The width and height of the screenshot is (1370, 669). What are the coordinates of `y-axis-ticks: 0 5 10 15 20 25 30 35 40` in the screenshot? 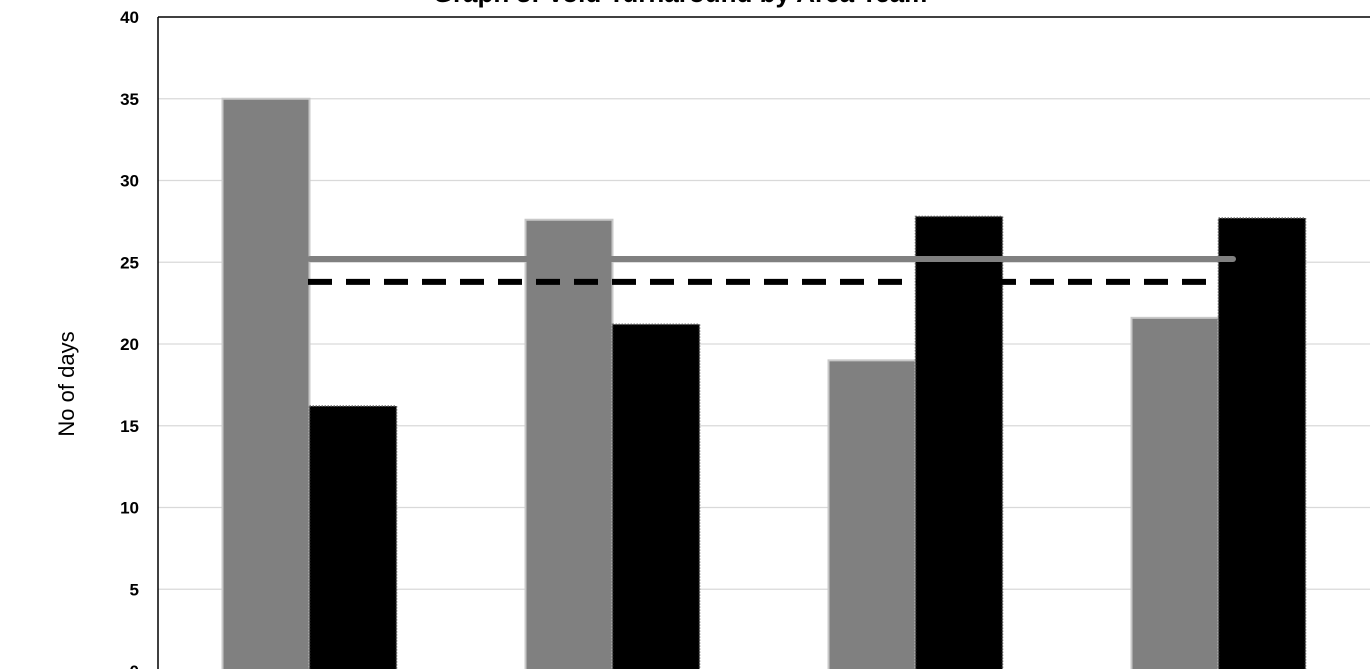 It's located at (129, 338).